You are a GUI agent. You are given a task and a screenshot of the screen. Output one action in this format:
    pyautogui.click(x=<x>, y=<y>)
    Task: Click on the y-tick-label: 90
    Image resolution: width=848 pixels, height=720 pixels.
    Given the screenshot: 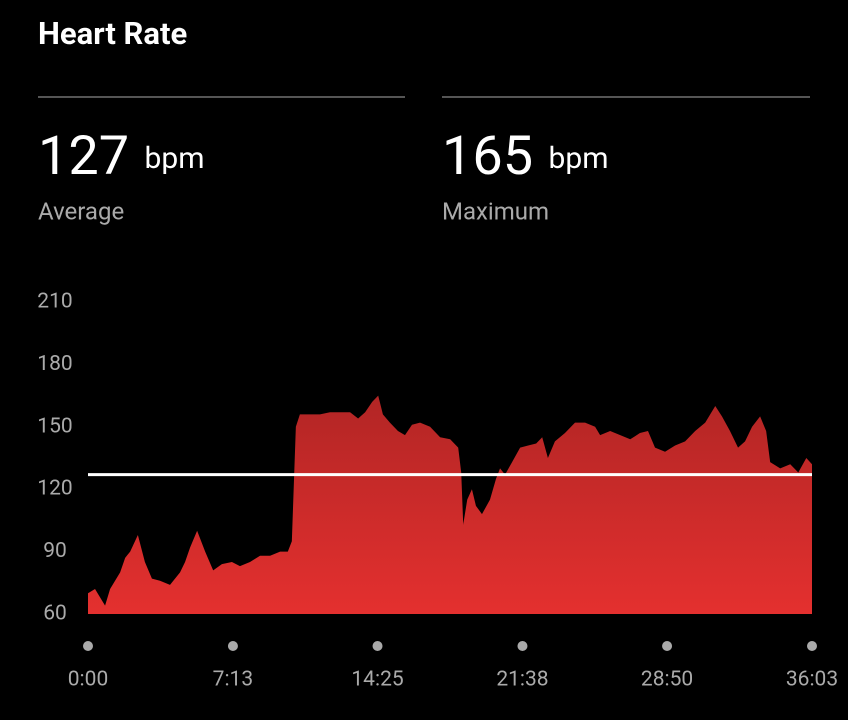 What is the action you would take?
    pyautogui.click(x=55, y=551)
    